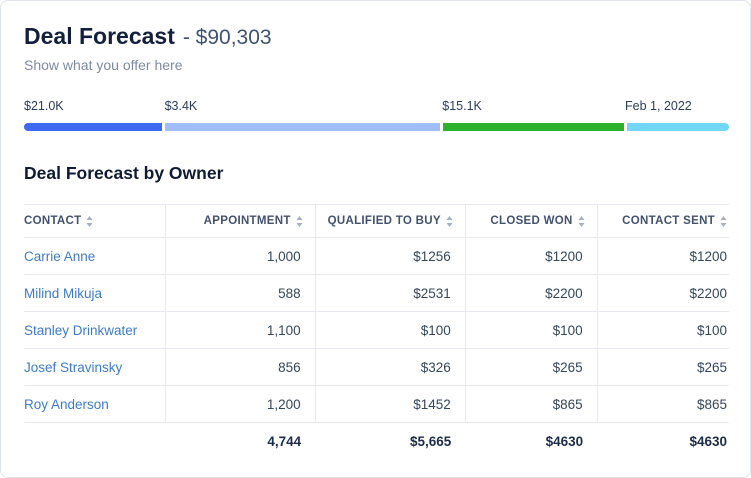 The width and height of the screenshot is (751, 478). Describe the element at coordinates (284, 442) in the screenshot. I see `total-appointment: 4,744` at that location.